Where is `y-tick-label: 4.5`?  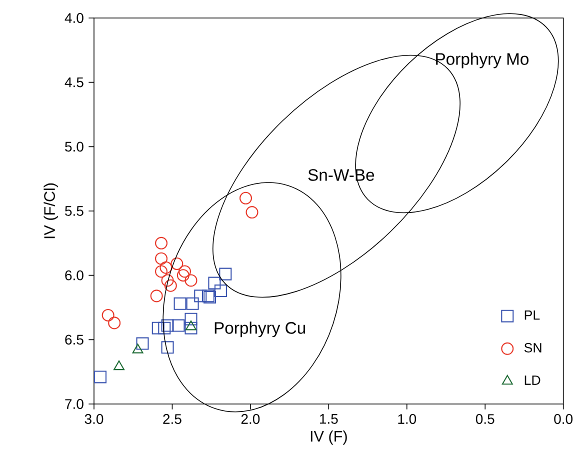 y-tick-label: 4.5 is located at coordinates (74, 82).